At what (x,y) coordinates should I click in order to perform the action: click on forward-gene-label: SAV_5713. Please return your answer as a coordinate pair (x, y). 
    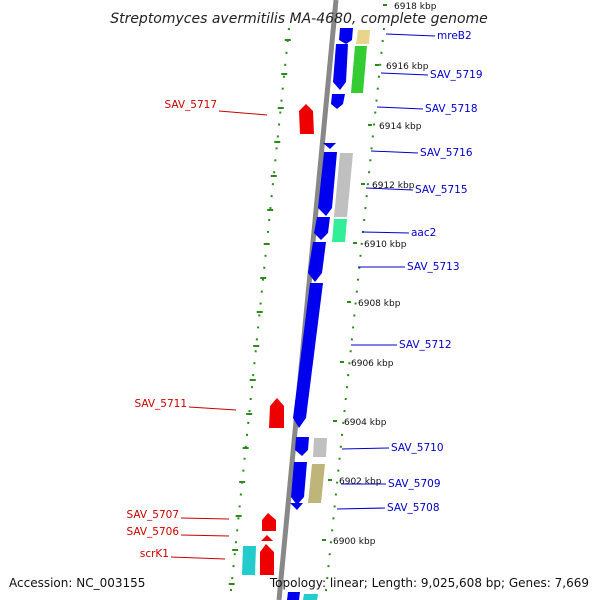
    Looking at the image, I should click on (433, 267).